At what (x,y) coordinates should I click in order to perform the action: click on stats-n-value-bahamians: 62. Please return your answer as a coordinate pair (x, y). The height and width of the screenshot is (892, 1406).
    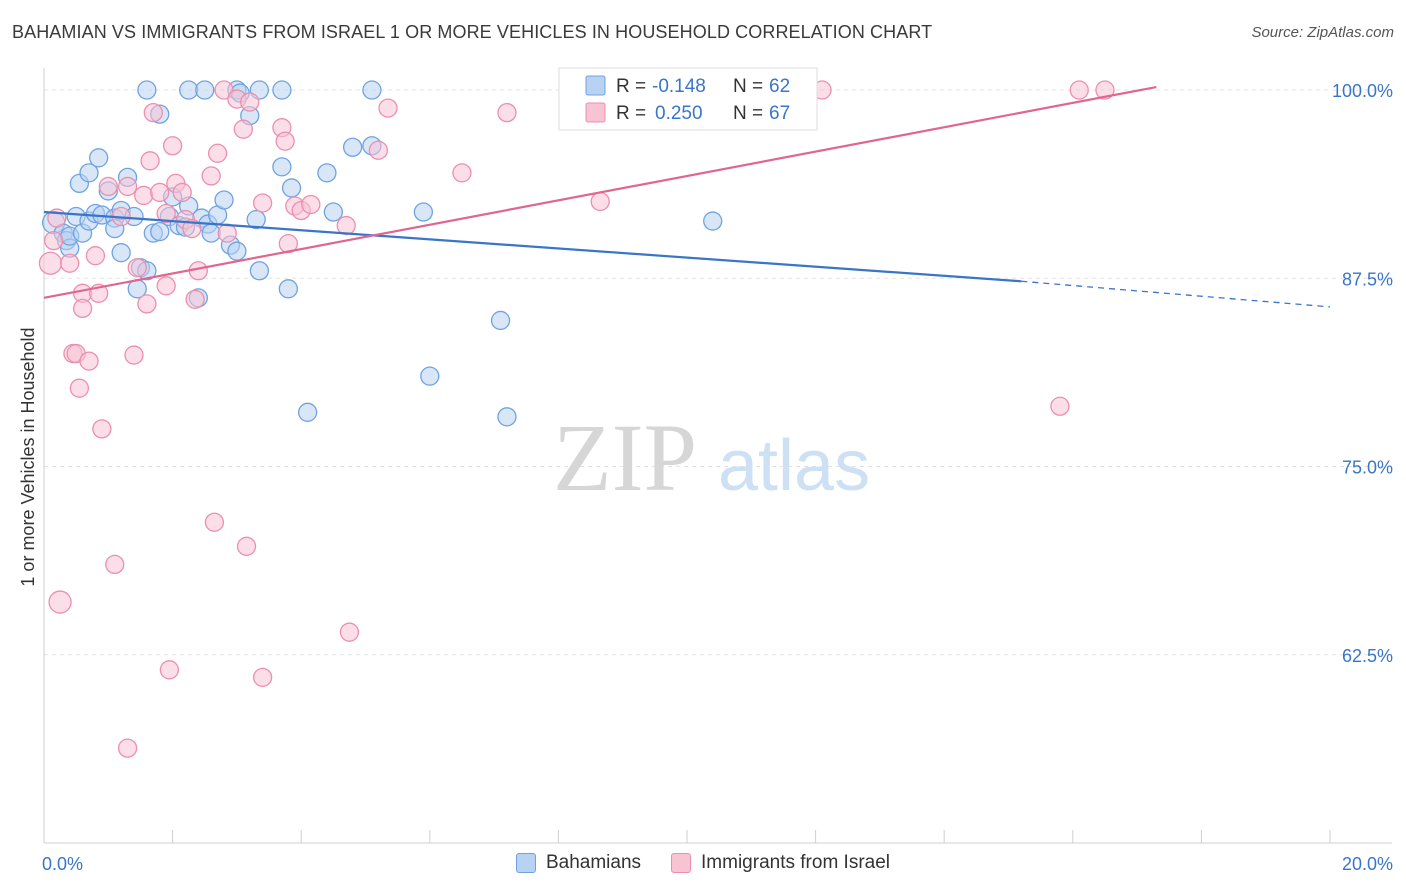
    Looking at the image, I should click on (779, 86).